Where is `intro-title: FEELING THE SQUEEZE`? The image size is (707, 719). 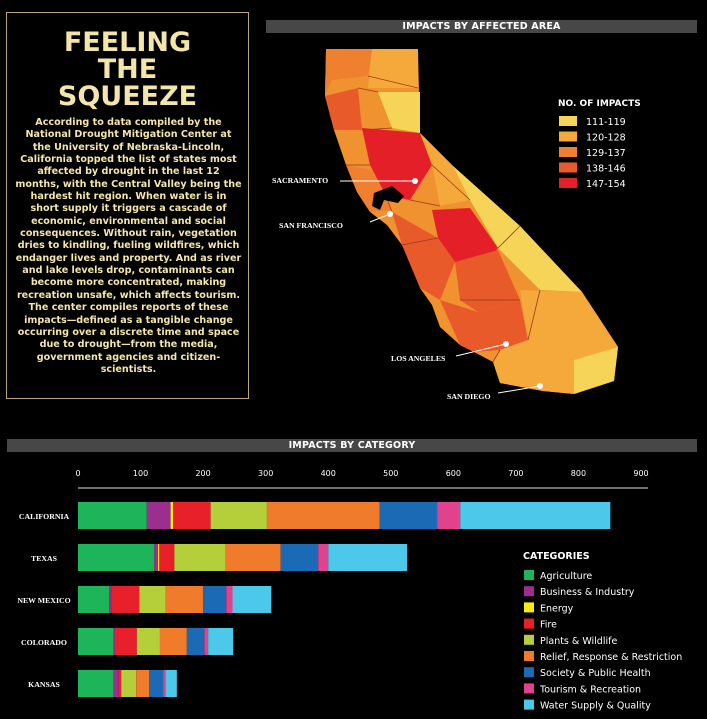
intro-title: FEELING THE SQUEEZE is located at coordinates (127, 69).